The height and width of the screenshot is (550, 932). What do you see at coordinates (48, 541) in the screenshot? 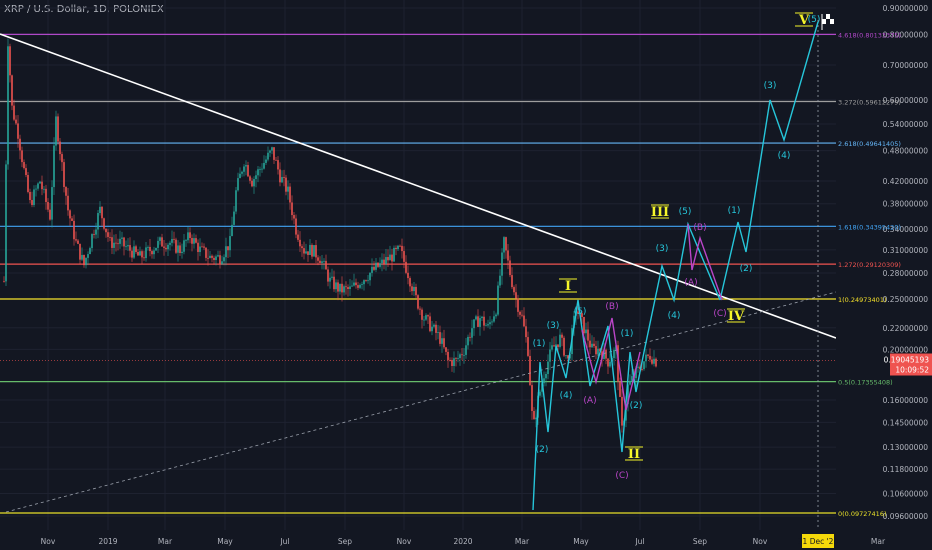
I see `time-tick-label: Nov` at bounding box center [48, 541].